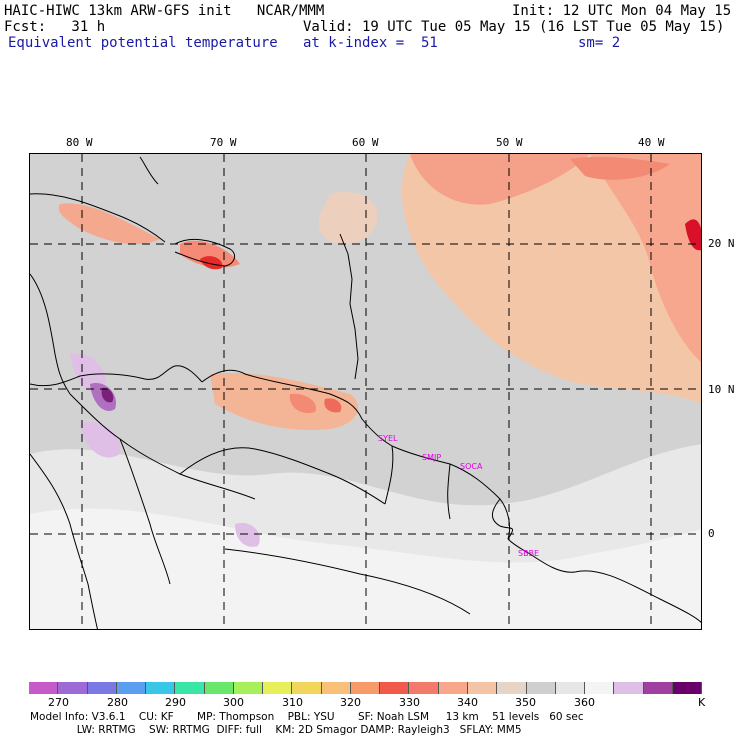 The image size is (740, 740). I want to click on lat-label-10n: 10 N, so click(721, 389).